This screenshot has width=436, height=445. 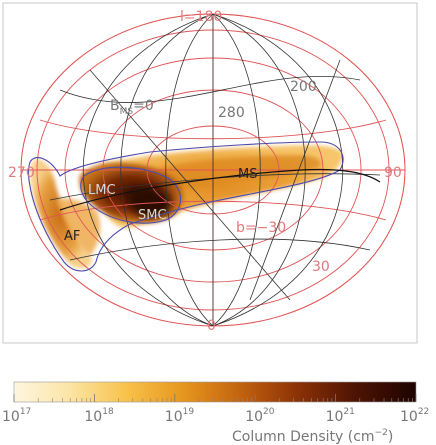 I want to click on label-270: 270, so click(x=21, y=173).